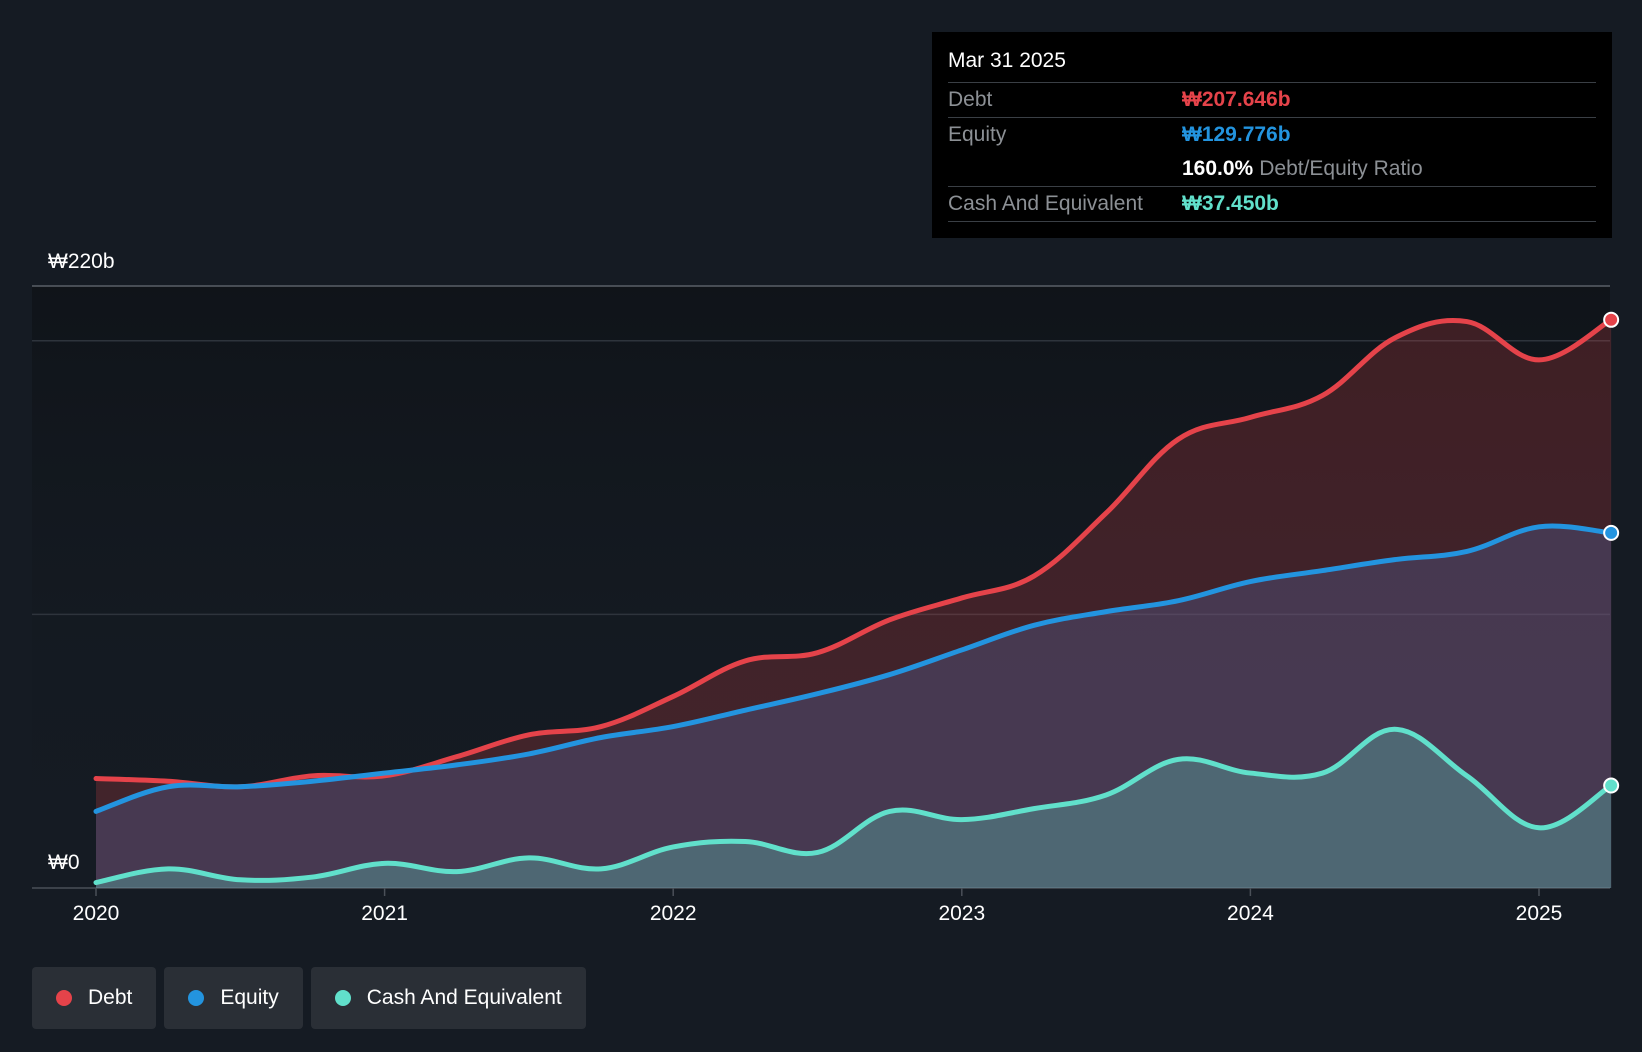 The width and height of the screenshot is (1642, 1052). I want to click on legend-item-debt: Debt, so click(94, 998).